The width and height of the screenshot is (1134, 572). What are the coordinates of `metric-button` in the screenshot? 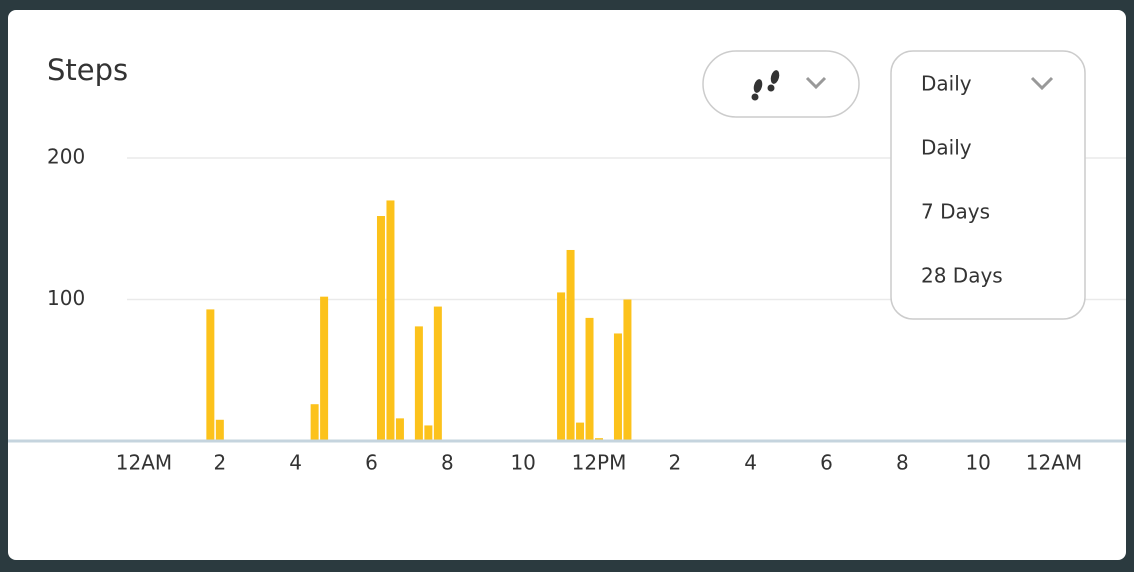 It's located at (781, 84).